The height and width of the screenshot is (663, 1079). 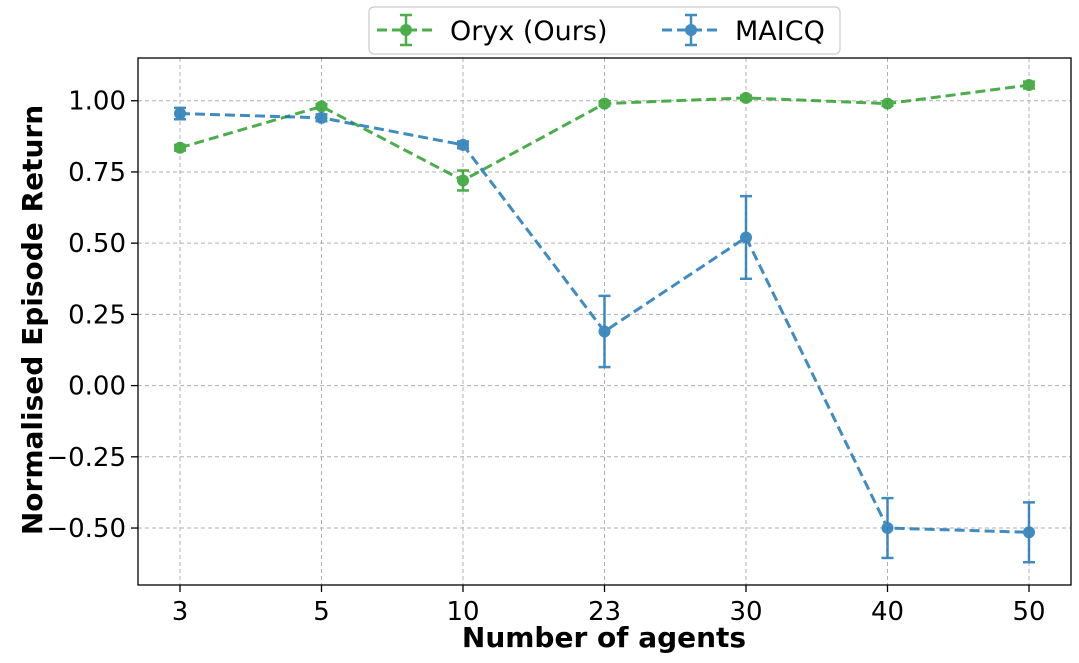 What do you see at coordinates (97, 102) in the screenshot?
I see `y-tick-label: 1.00` at bounding box center [97, 102].